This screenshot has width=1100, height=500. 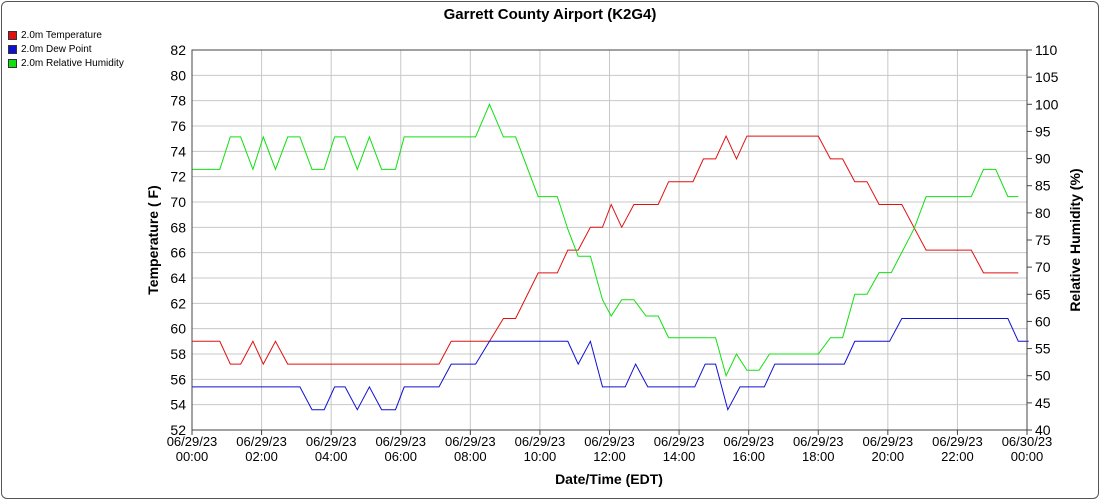 I want to click on y-tick-label: 74, so click(x=178, y=151).